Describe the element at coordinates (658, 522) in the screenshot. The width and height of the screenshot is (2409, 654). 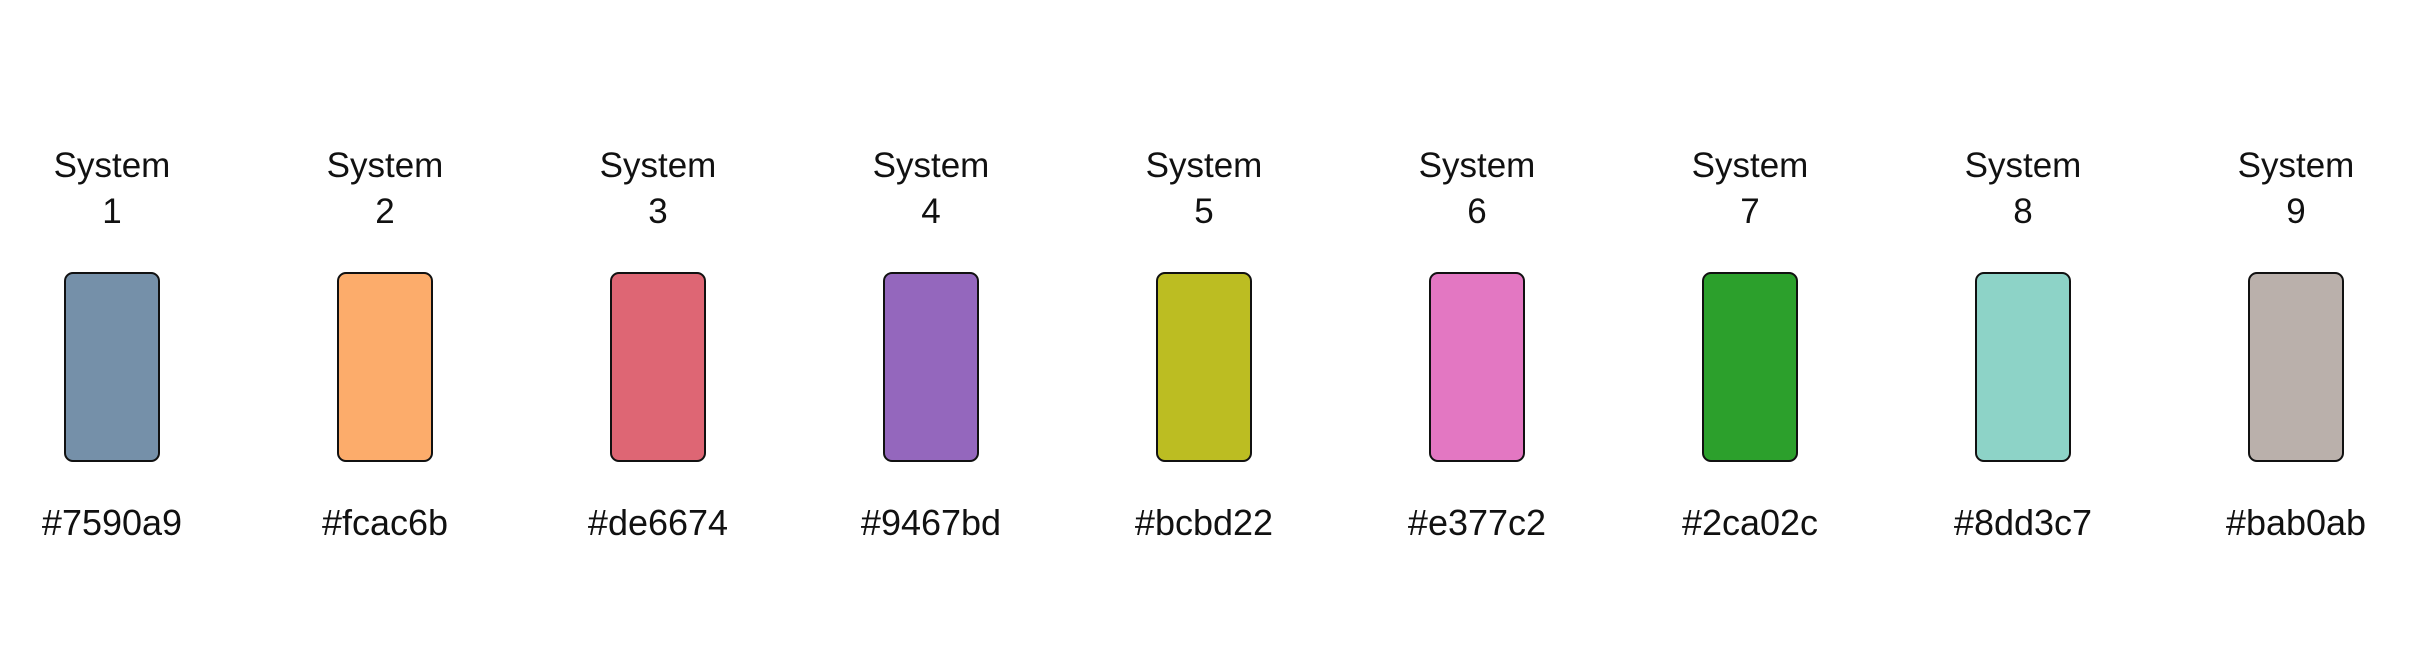
I see `swatch-hex-code: #de6674` at that location.